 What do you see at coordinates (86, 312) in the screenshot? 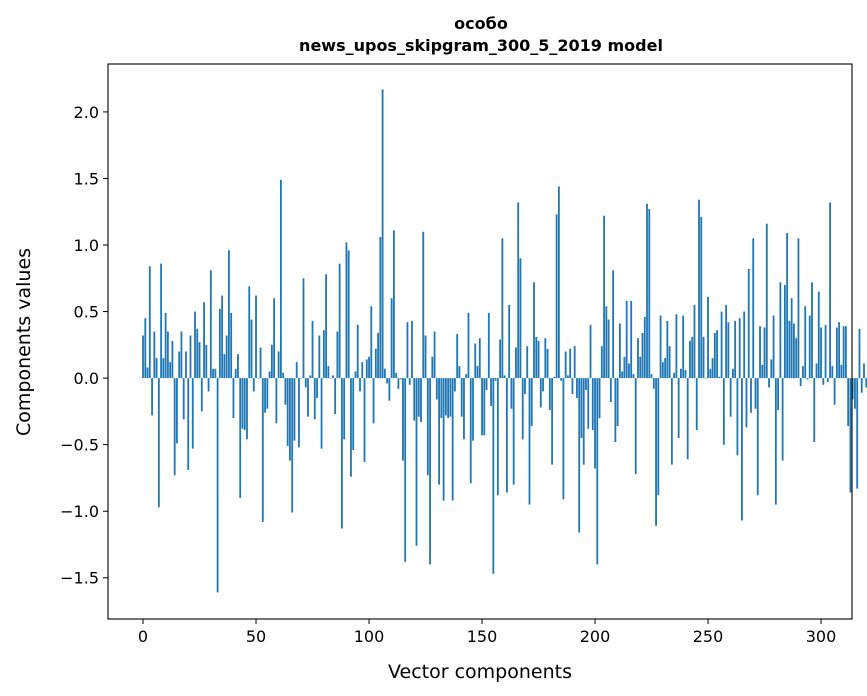
I see `y-tick-label: 0.5` at bounding box center [86, 312].